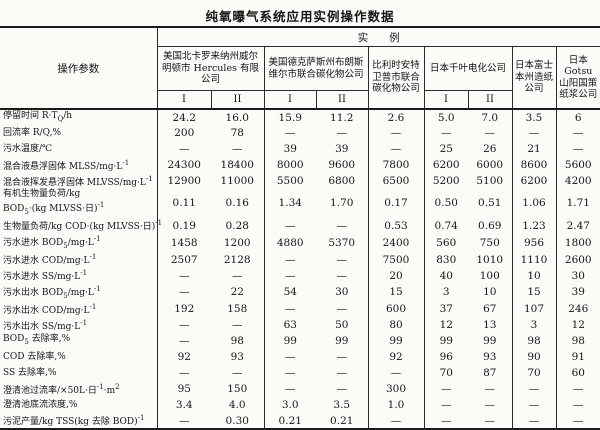 This screenshot has width=600, height=430. What do you see at coordinates (396, 181) in the screenshot?
I see `value-cell: 6500` at bounding box center [396, 181].